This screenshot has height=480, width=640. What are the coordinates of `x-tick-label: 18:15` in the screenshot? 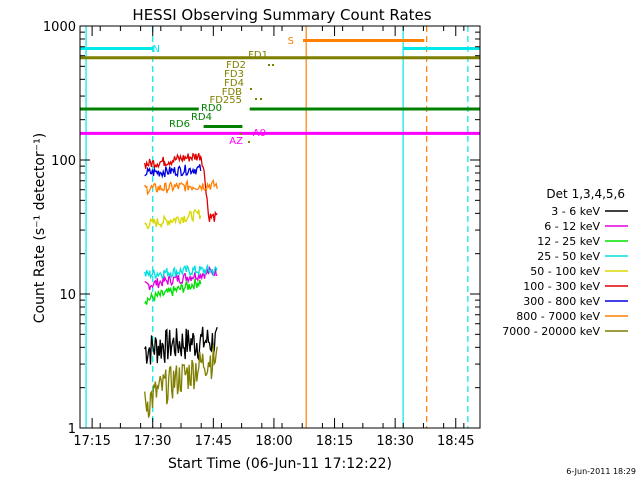 It's located at (334, 441).